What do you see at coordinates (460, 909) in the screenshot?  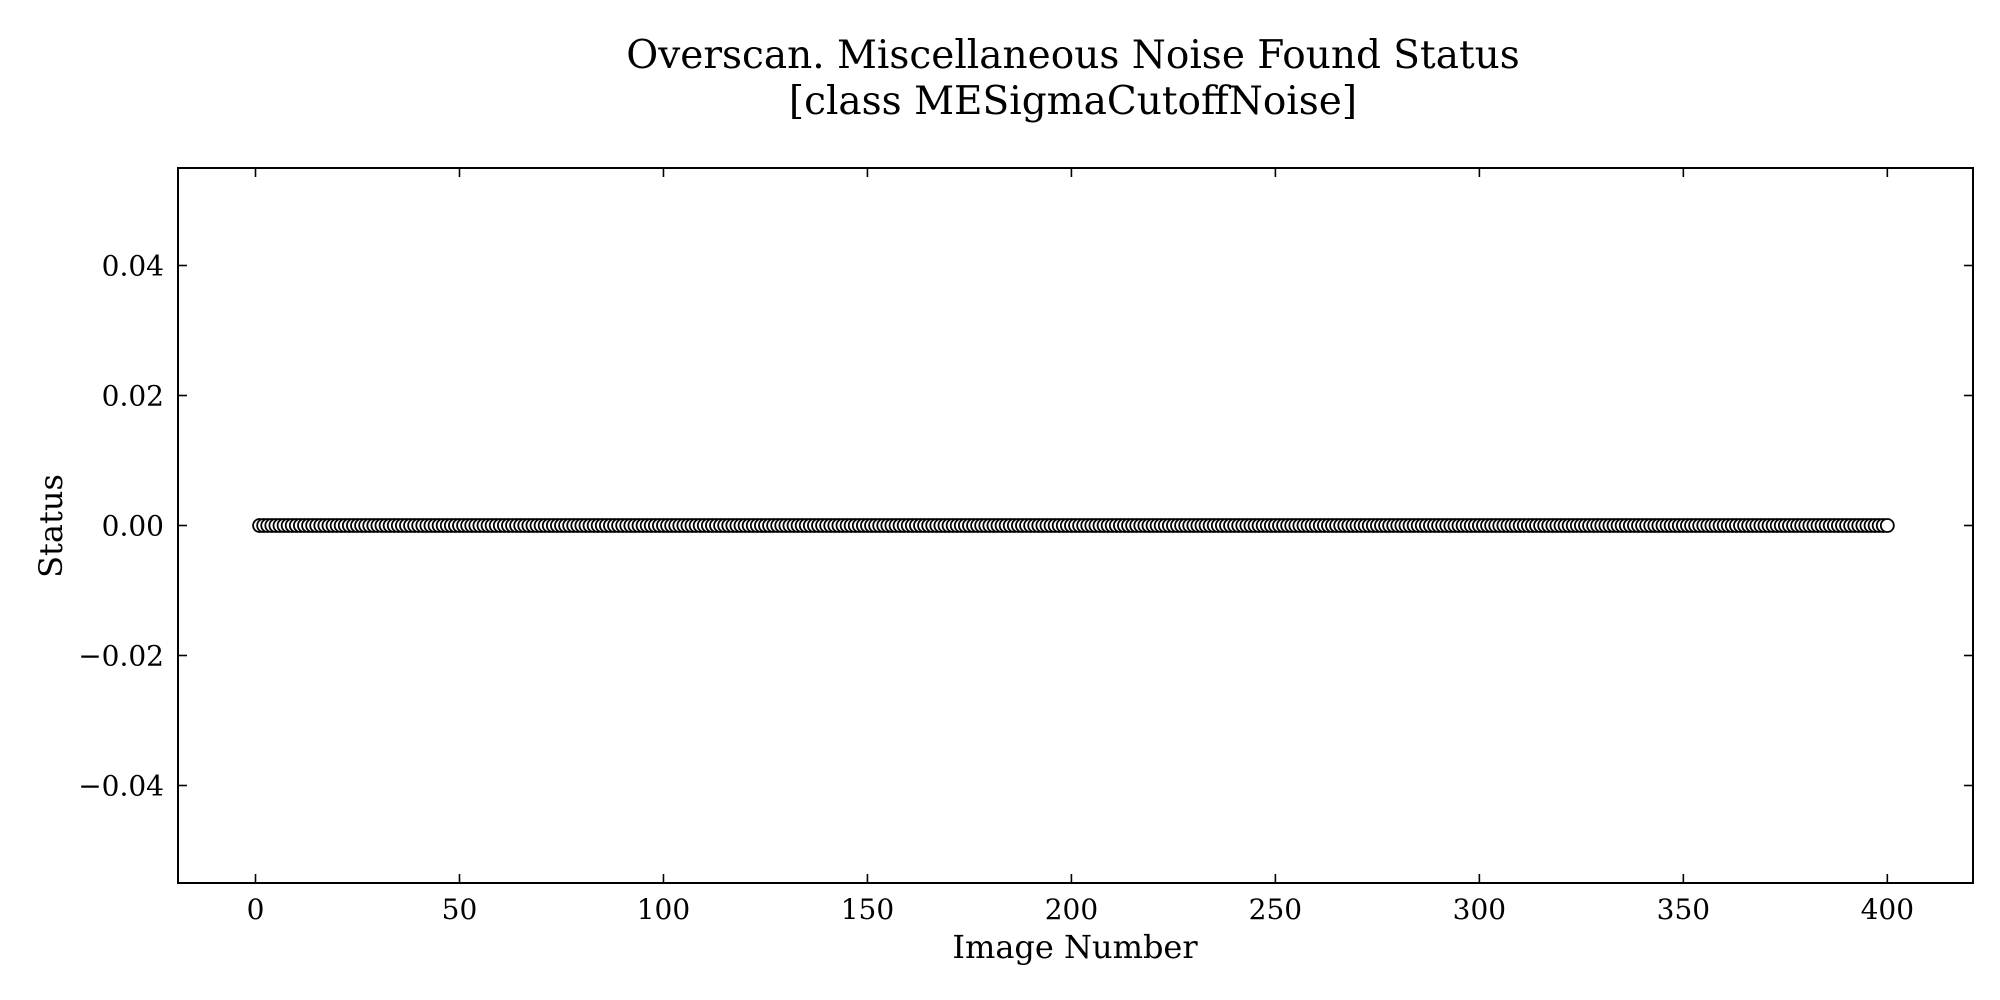 I see `x-tick-label: 50` at bounding box center [460, 909].